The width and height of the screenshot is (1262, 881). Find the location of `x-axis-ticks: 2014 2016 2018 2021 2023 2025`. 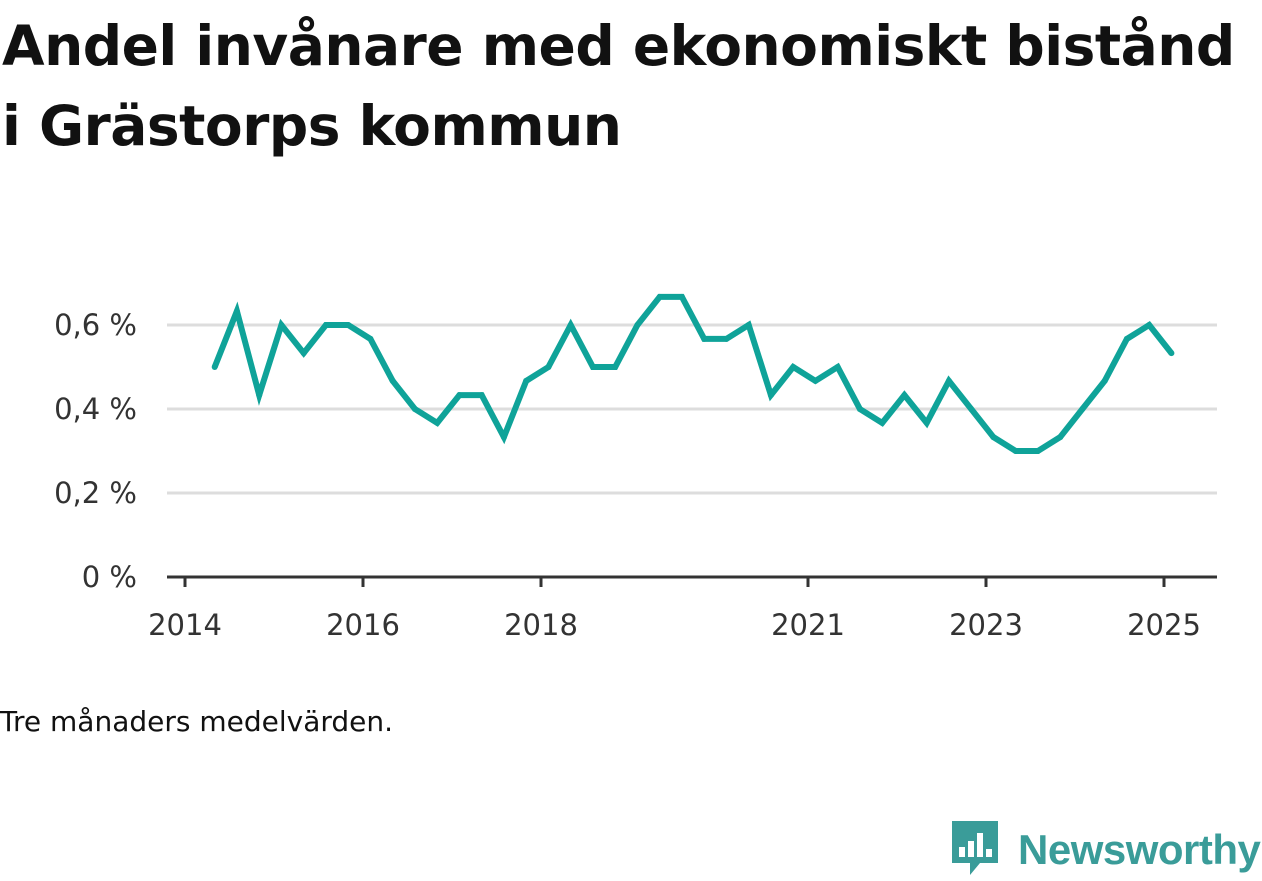

x-axis-ticks: 2014 2016 2018 2021 2023 2025 is located at coordinates (674, 609).